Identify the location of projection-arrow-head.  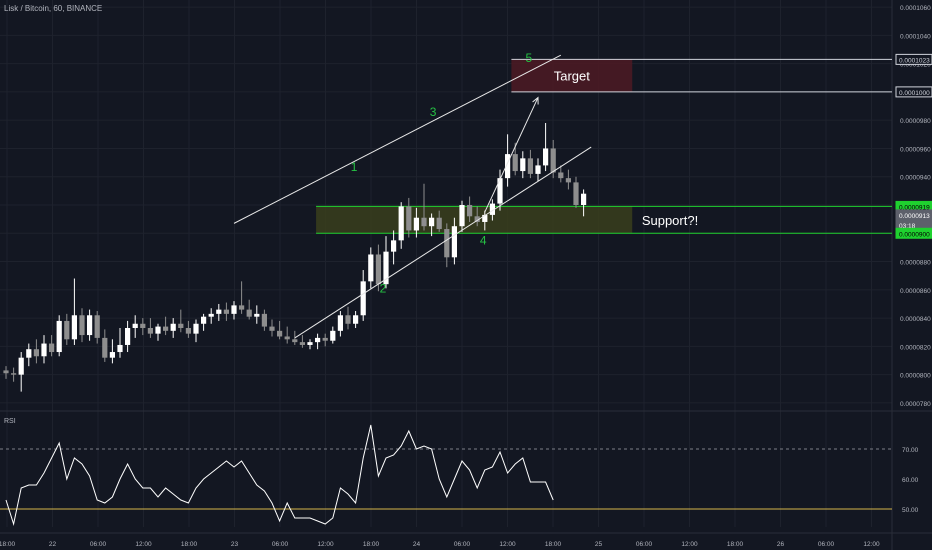
(535, 100).